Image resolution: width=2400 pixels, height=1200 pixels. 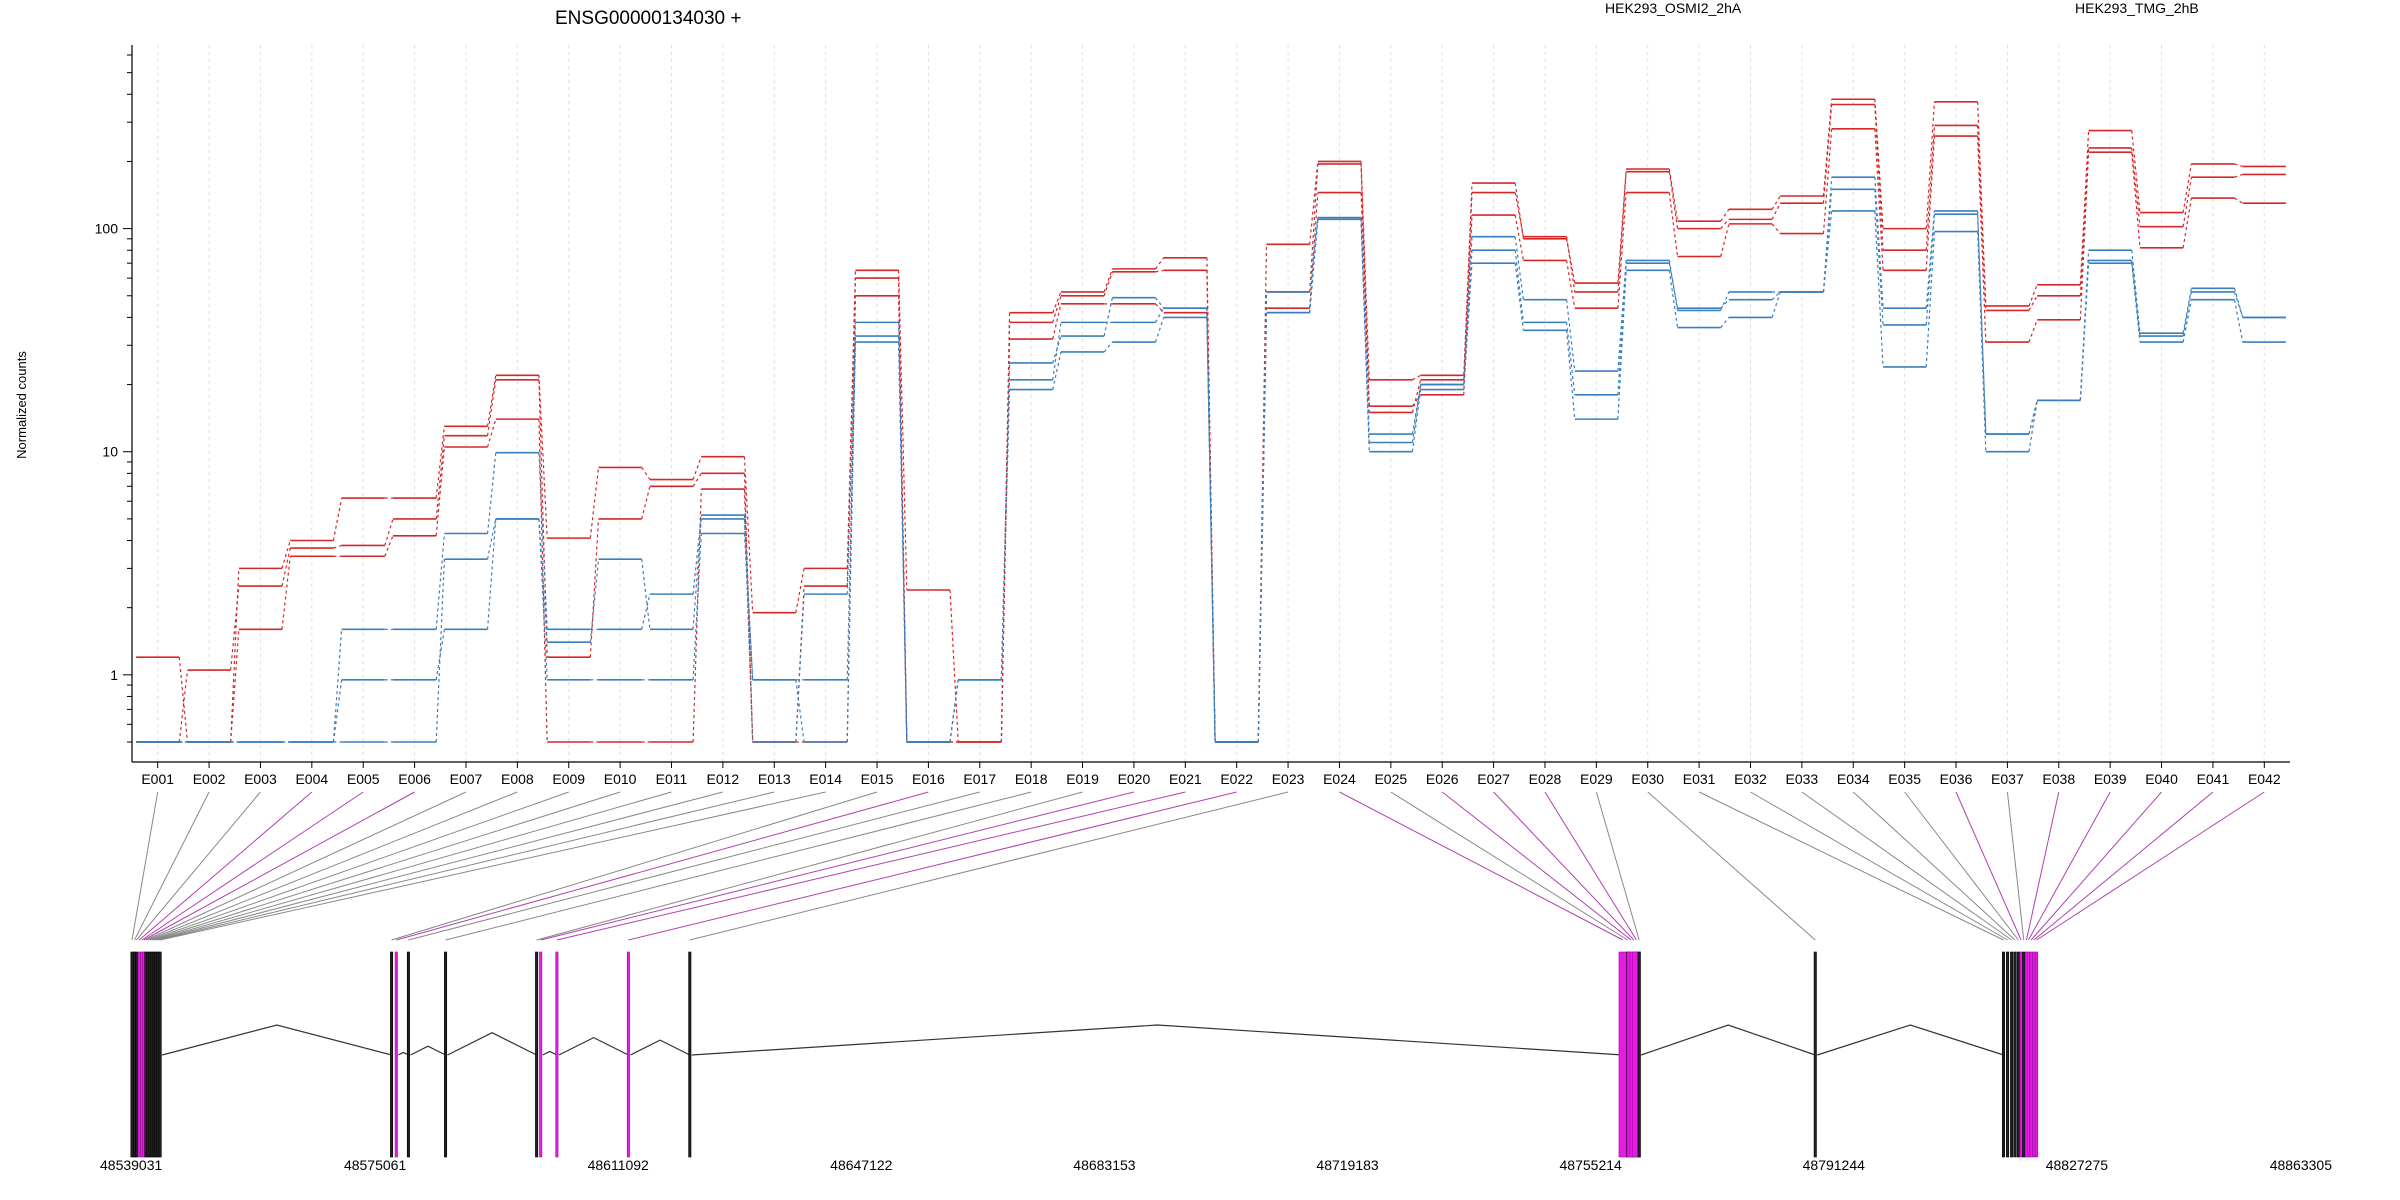 I want to click on x-tick-label: E003, so click(x=260, y=779).